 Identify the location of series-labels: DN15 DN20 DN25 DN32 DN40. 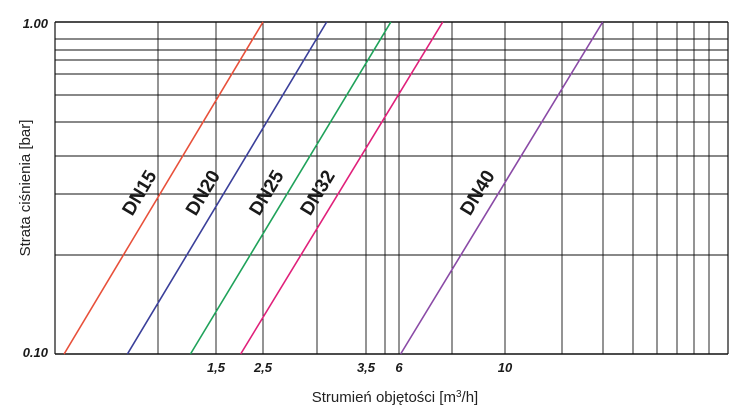
(309, 193).